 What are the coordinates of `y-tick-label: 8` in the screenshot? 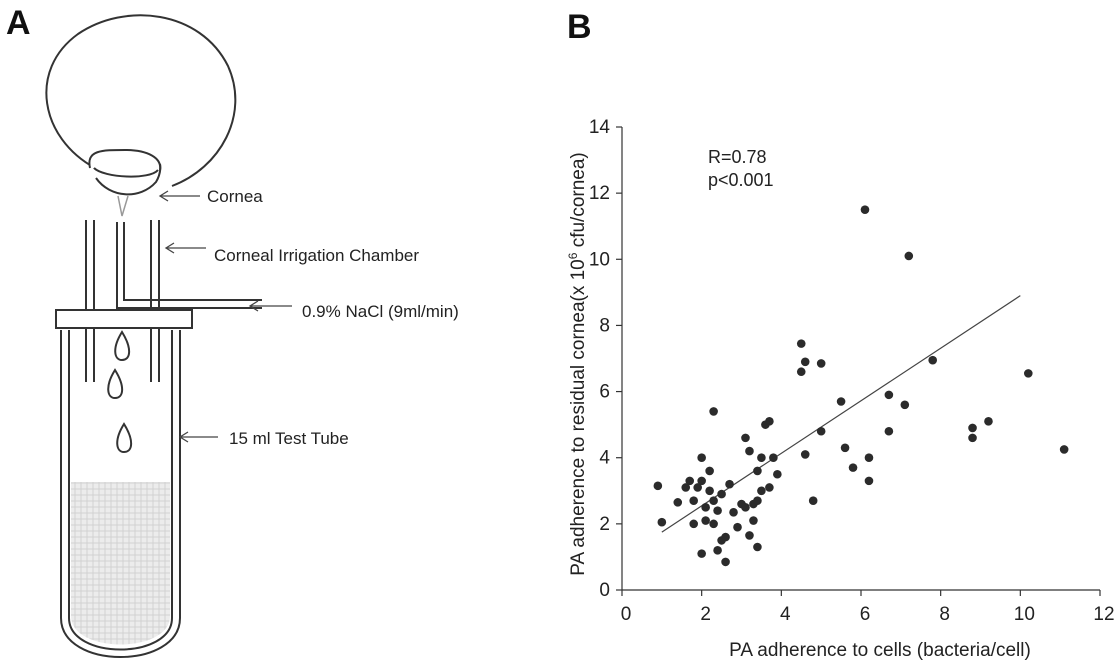 It's located at (604, 325).